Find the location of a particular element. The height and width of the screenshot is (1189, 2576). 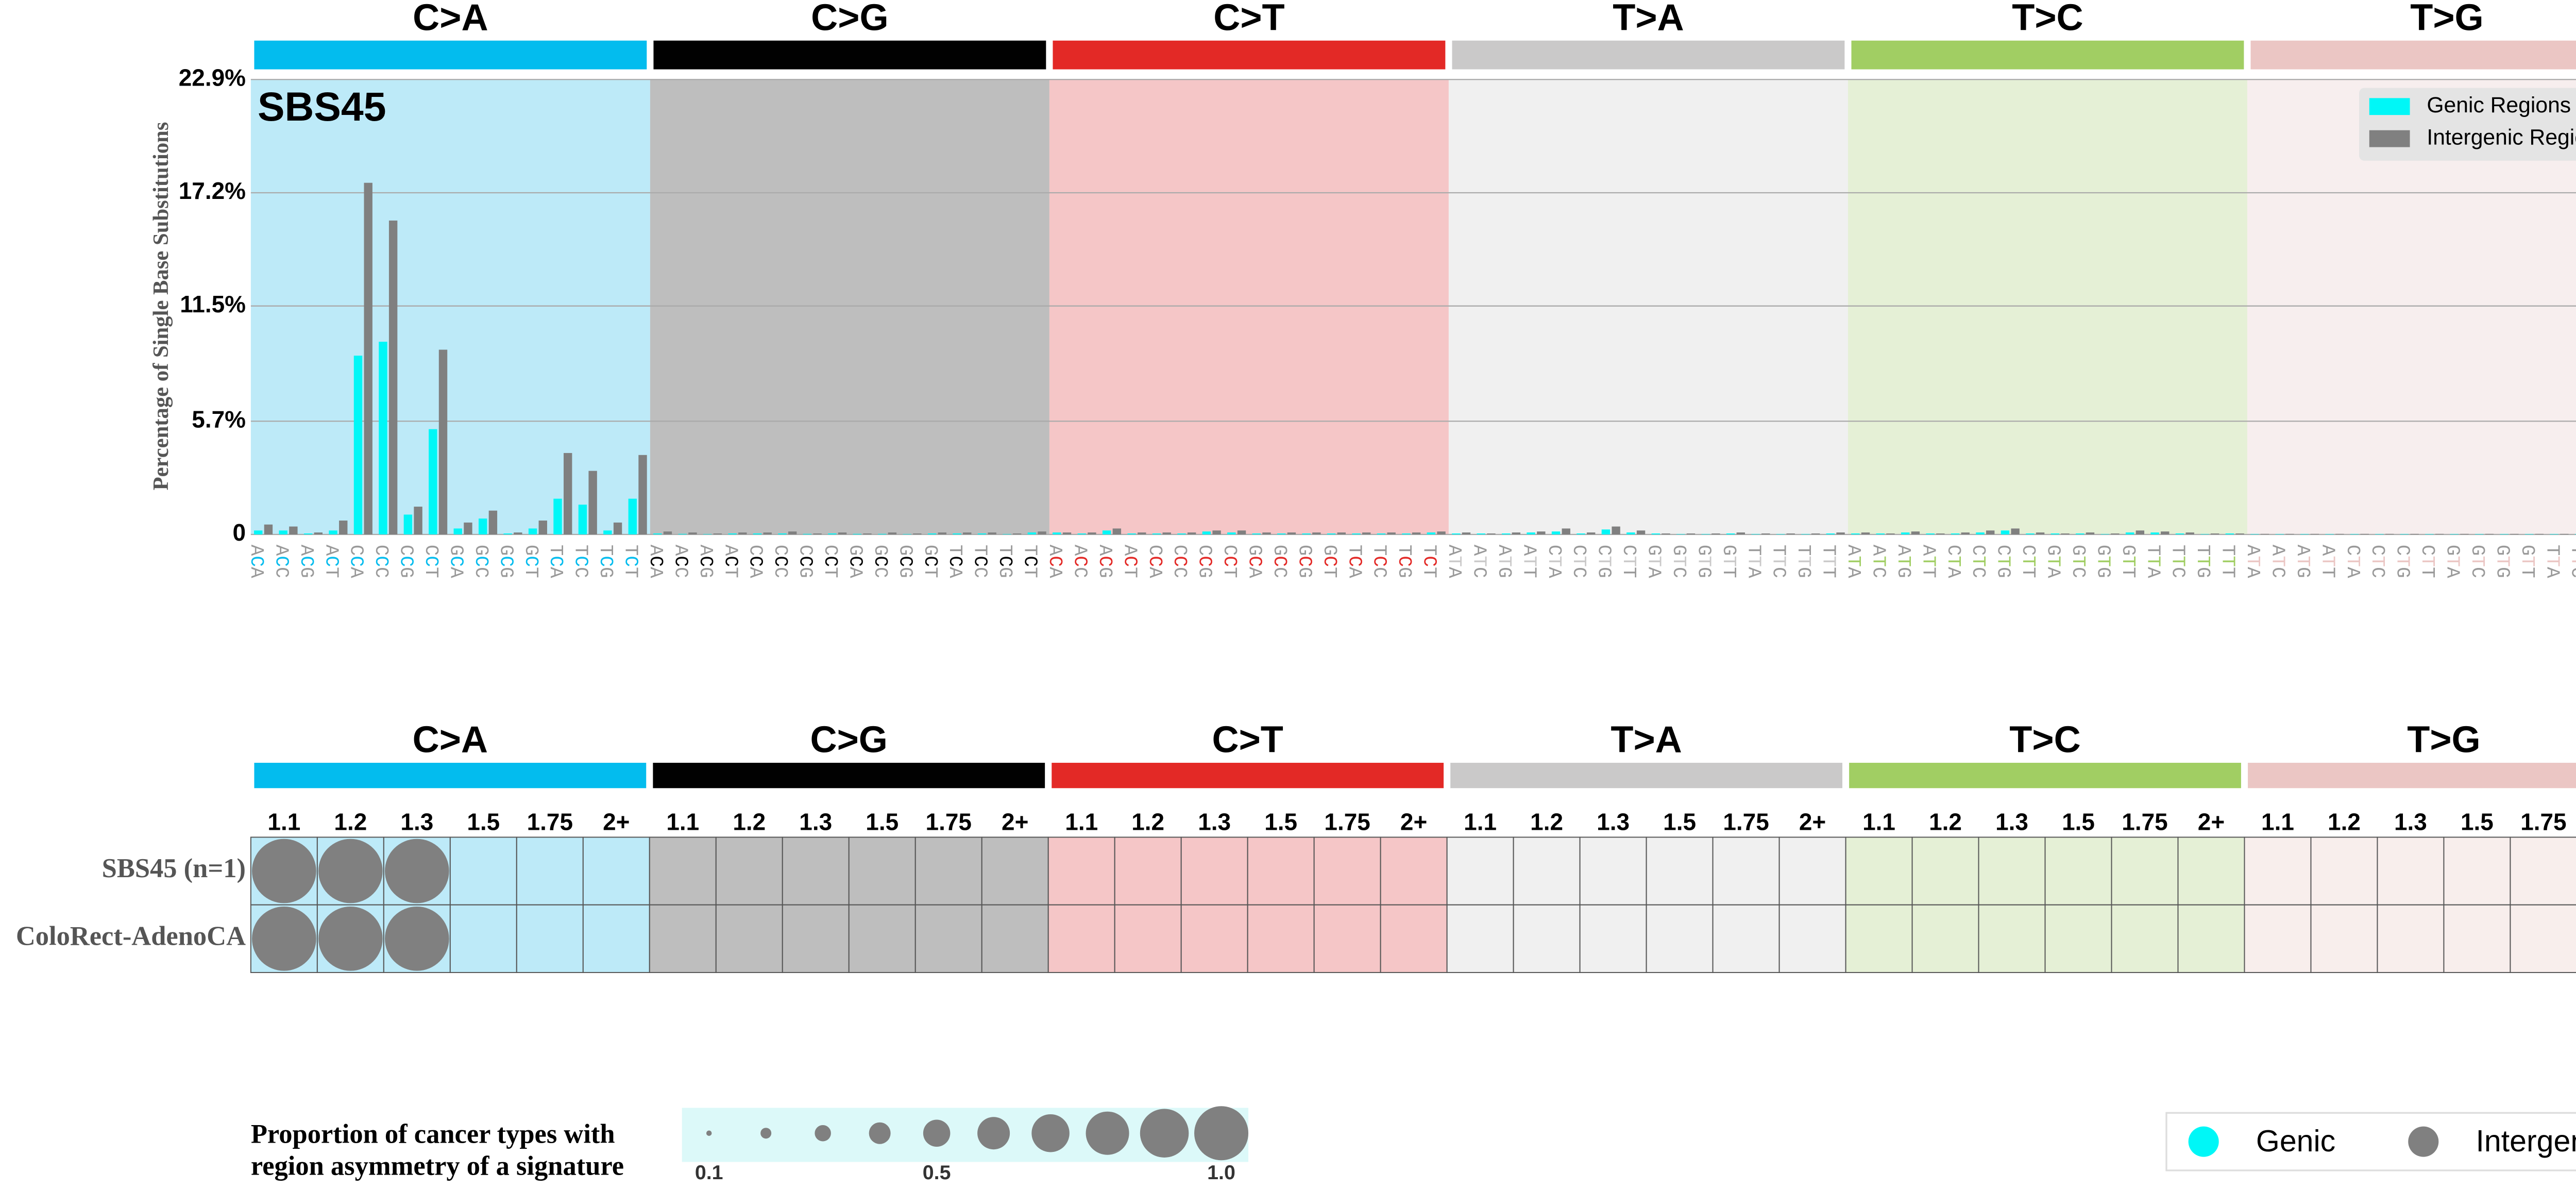

group-label: T>A is located at coordinates (1646, 740).